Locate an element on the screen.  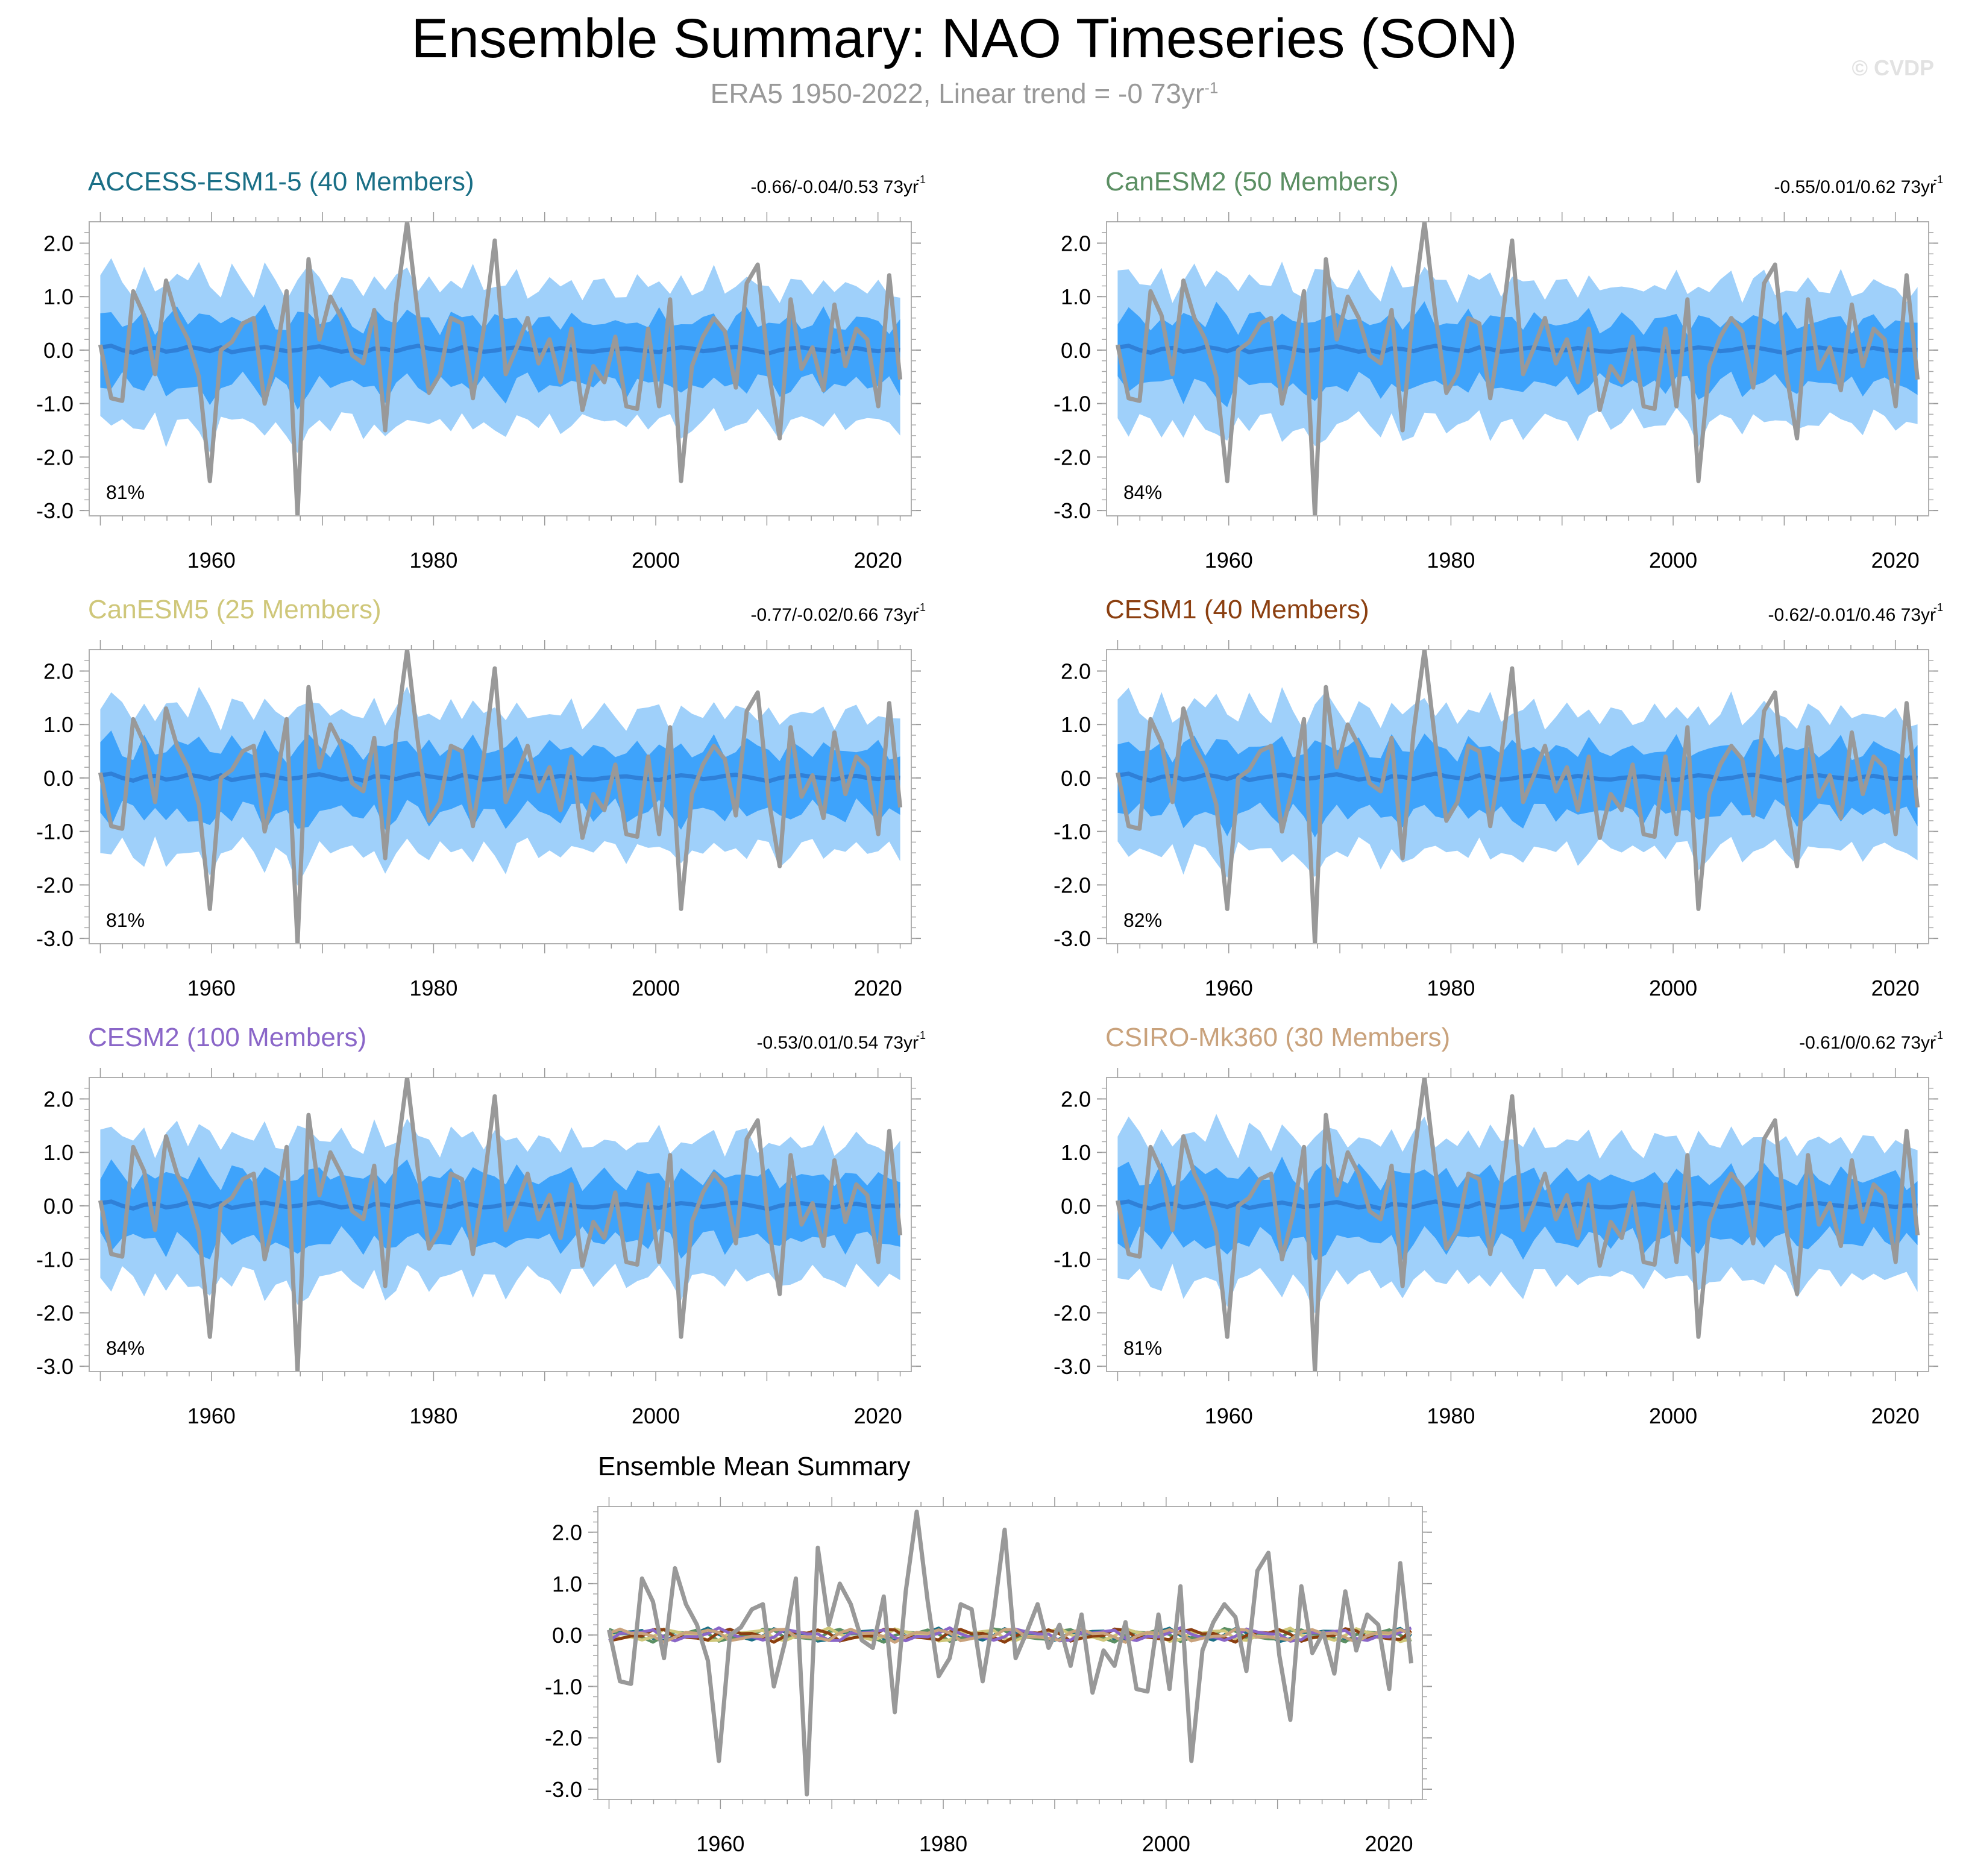
panel-title: ACCESS-ESM1-5 (40 Members) is located at coordinates (281, 181).